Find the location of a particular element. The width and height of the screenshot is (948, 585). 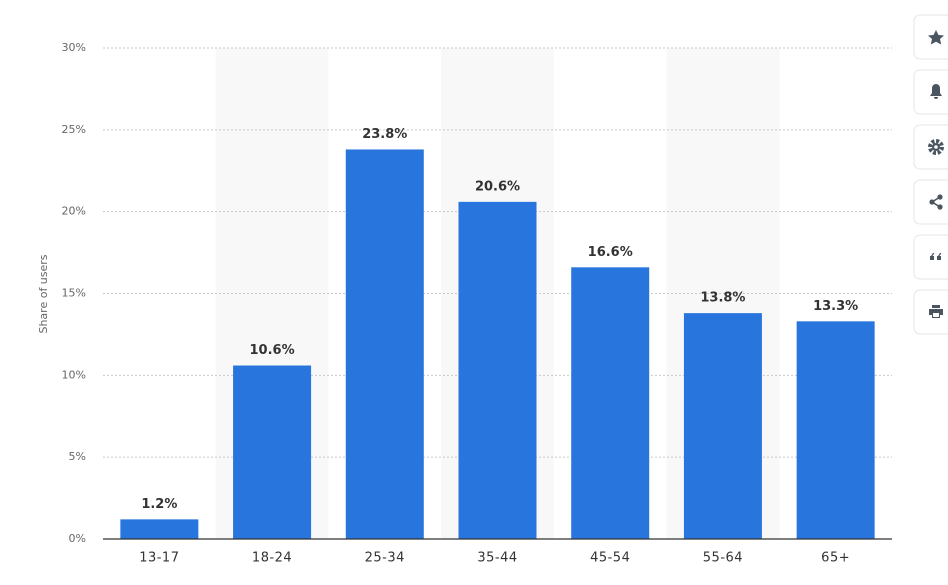

y-tick-label: 15% is located at coordinates (74, 293).